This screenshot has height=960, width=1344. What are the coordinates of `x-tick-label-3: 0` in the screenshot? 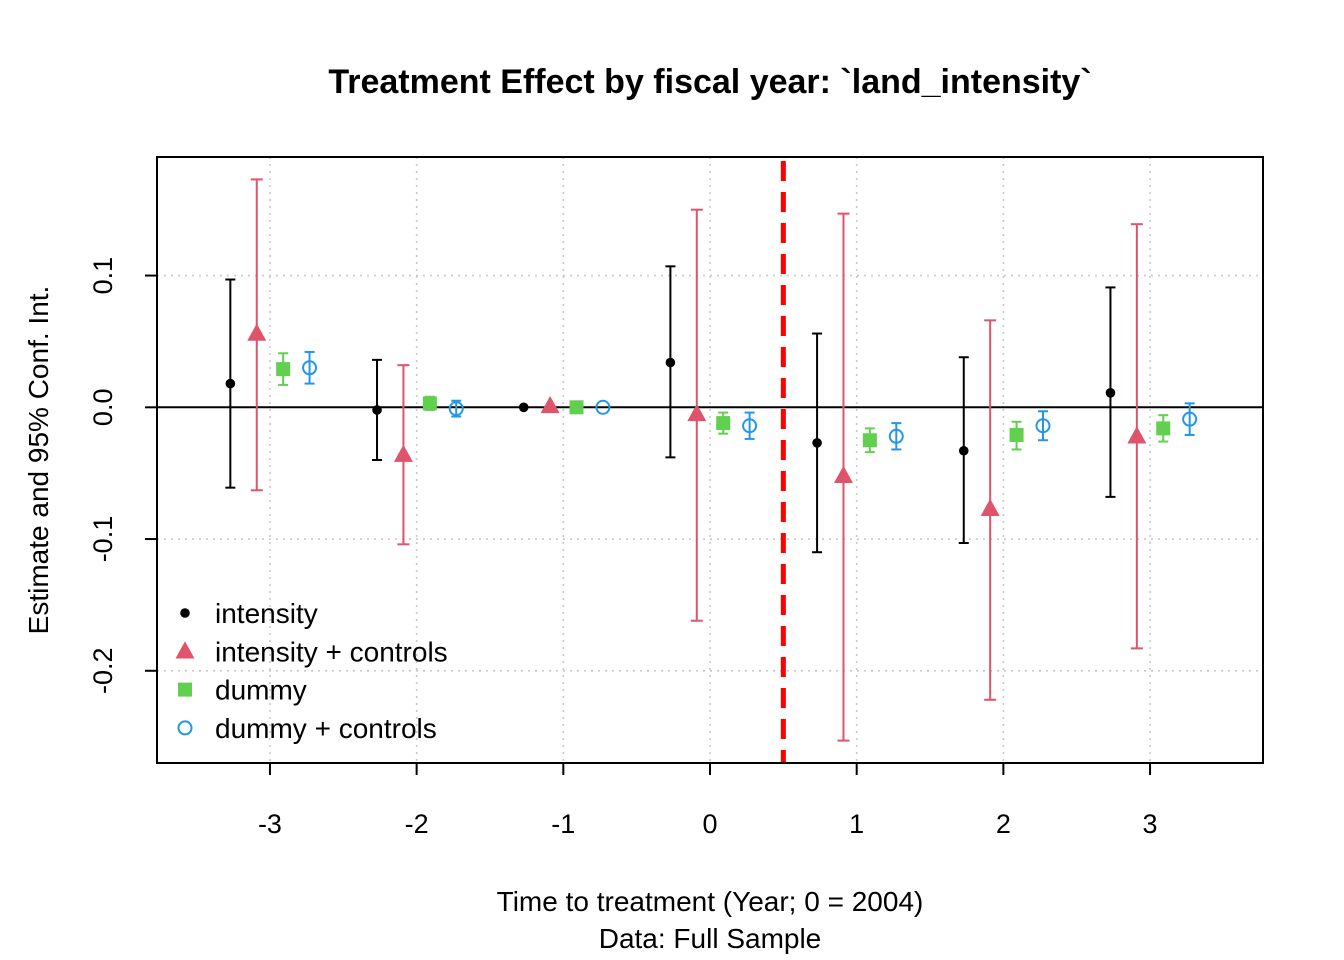 It's located at (709, 824).